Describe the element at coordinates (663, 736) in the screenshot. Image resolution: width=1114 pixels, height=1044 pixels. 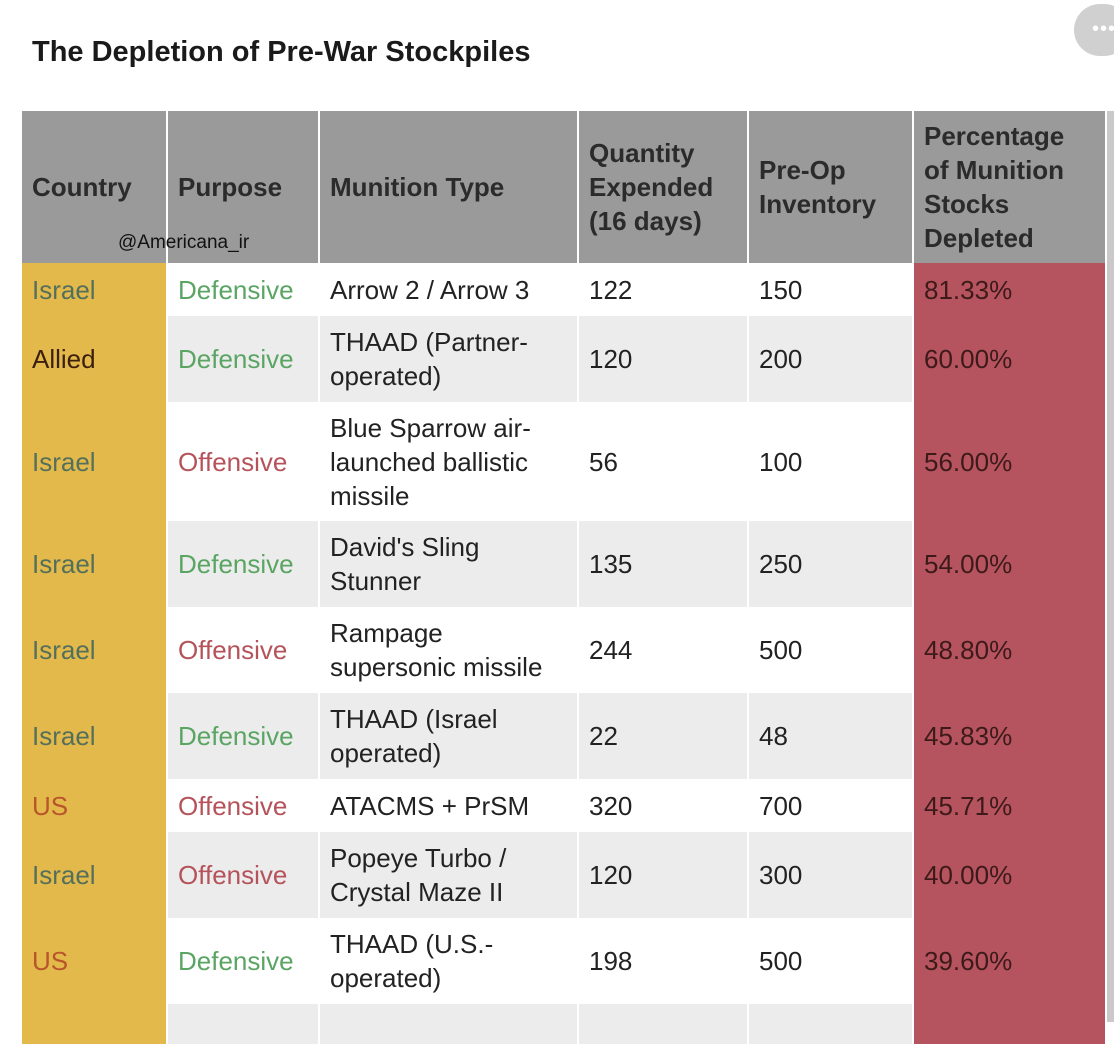
I see `table-cell: 22` at that location.